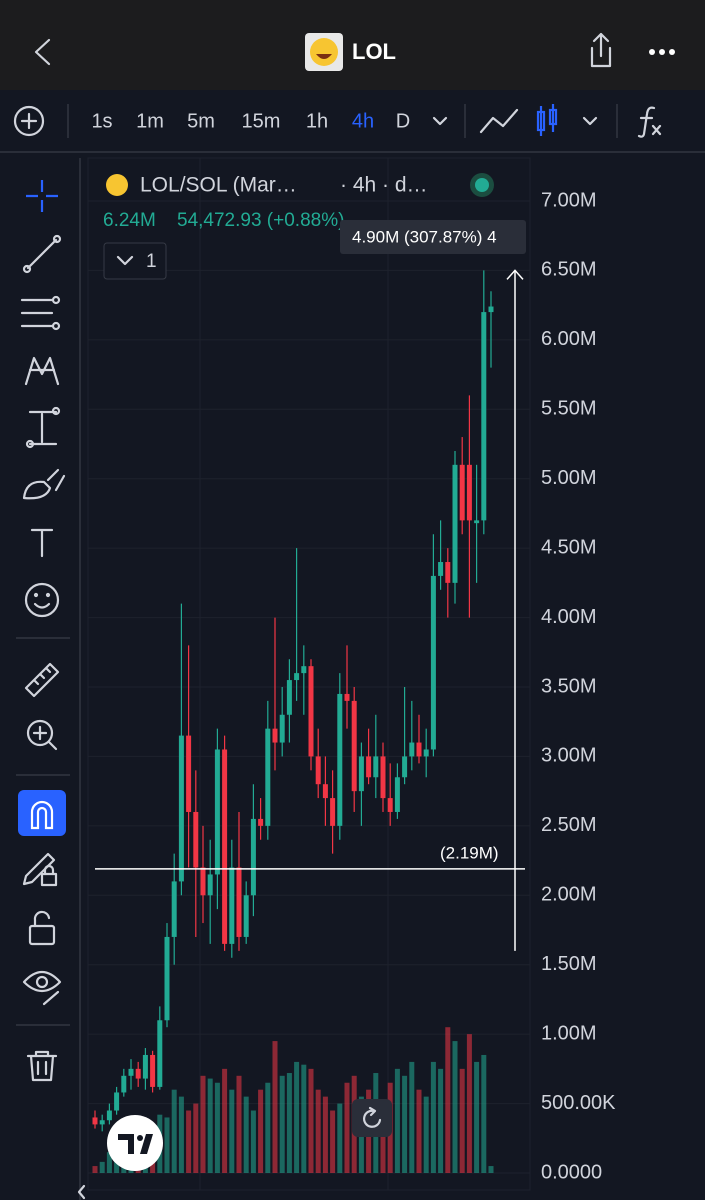 The image size is (705, 1200). What do you see at coordinates (403, 121) in the screenshot?
I see `interval-button: D` at bounding box center [403, 121].